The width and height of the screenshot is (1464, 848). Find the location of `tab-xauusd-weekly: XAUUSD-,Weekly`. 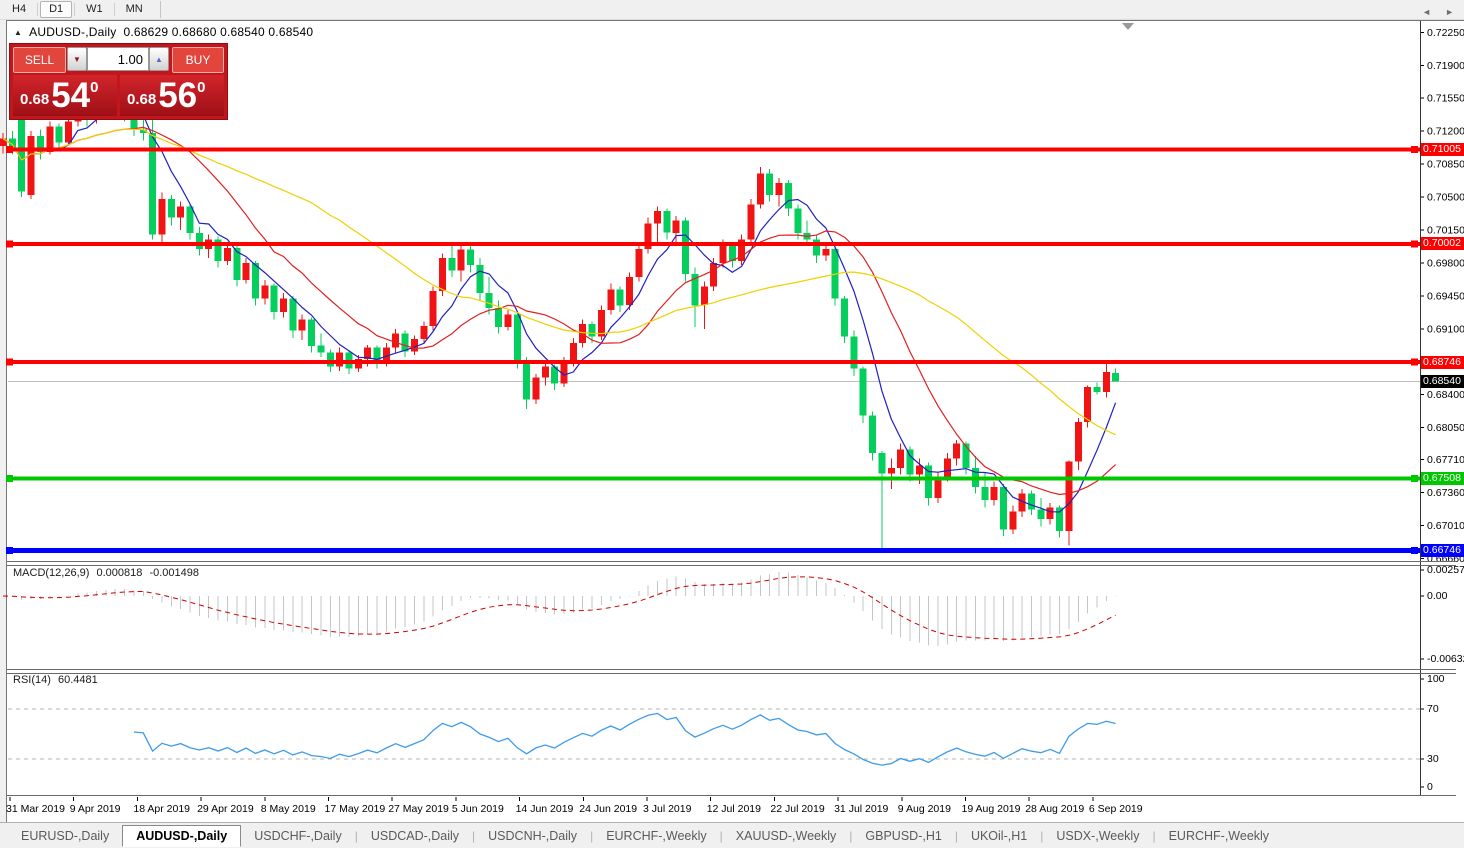

tab-xauusd-weekly: XAUUSD-,Weekly is located at coordinates (786, 835).